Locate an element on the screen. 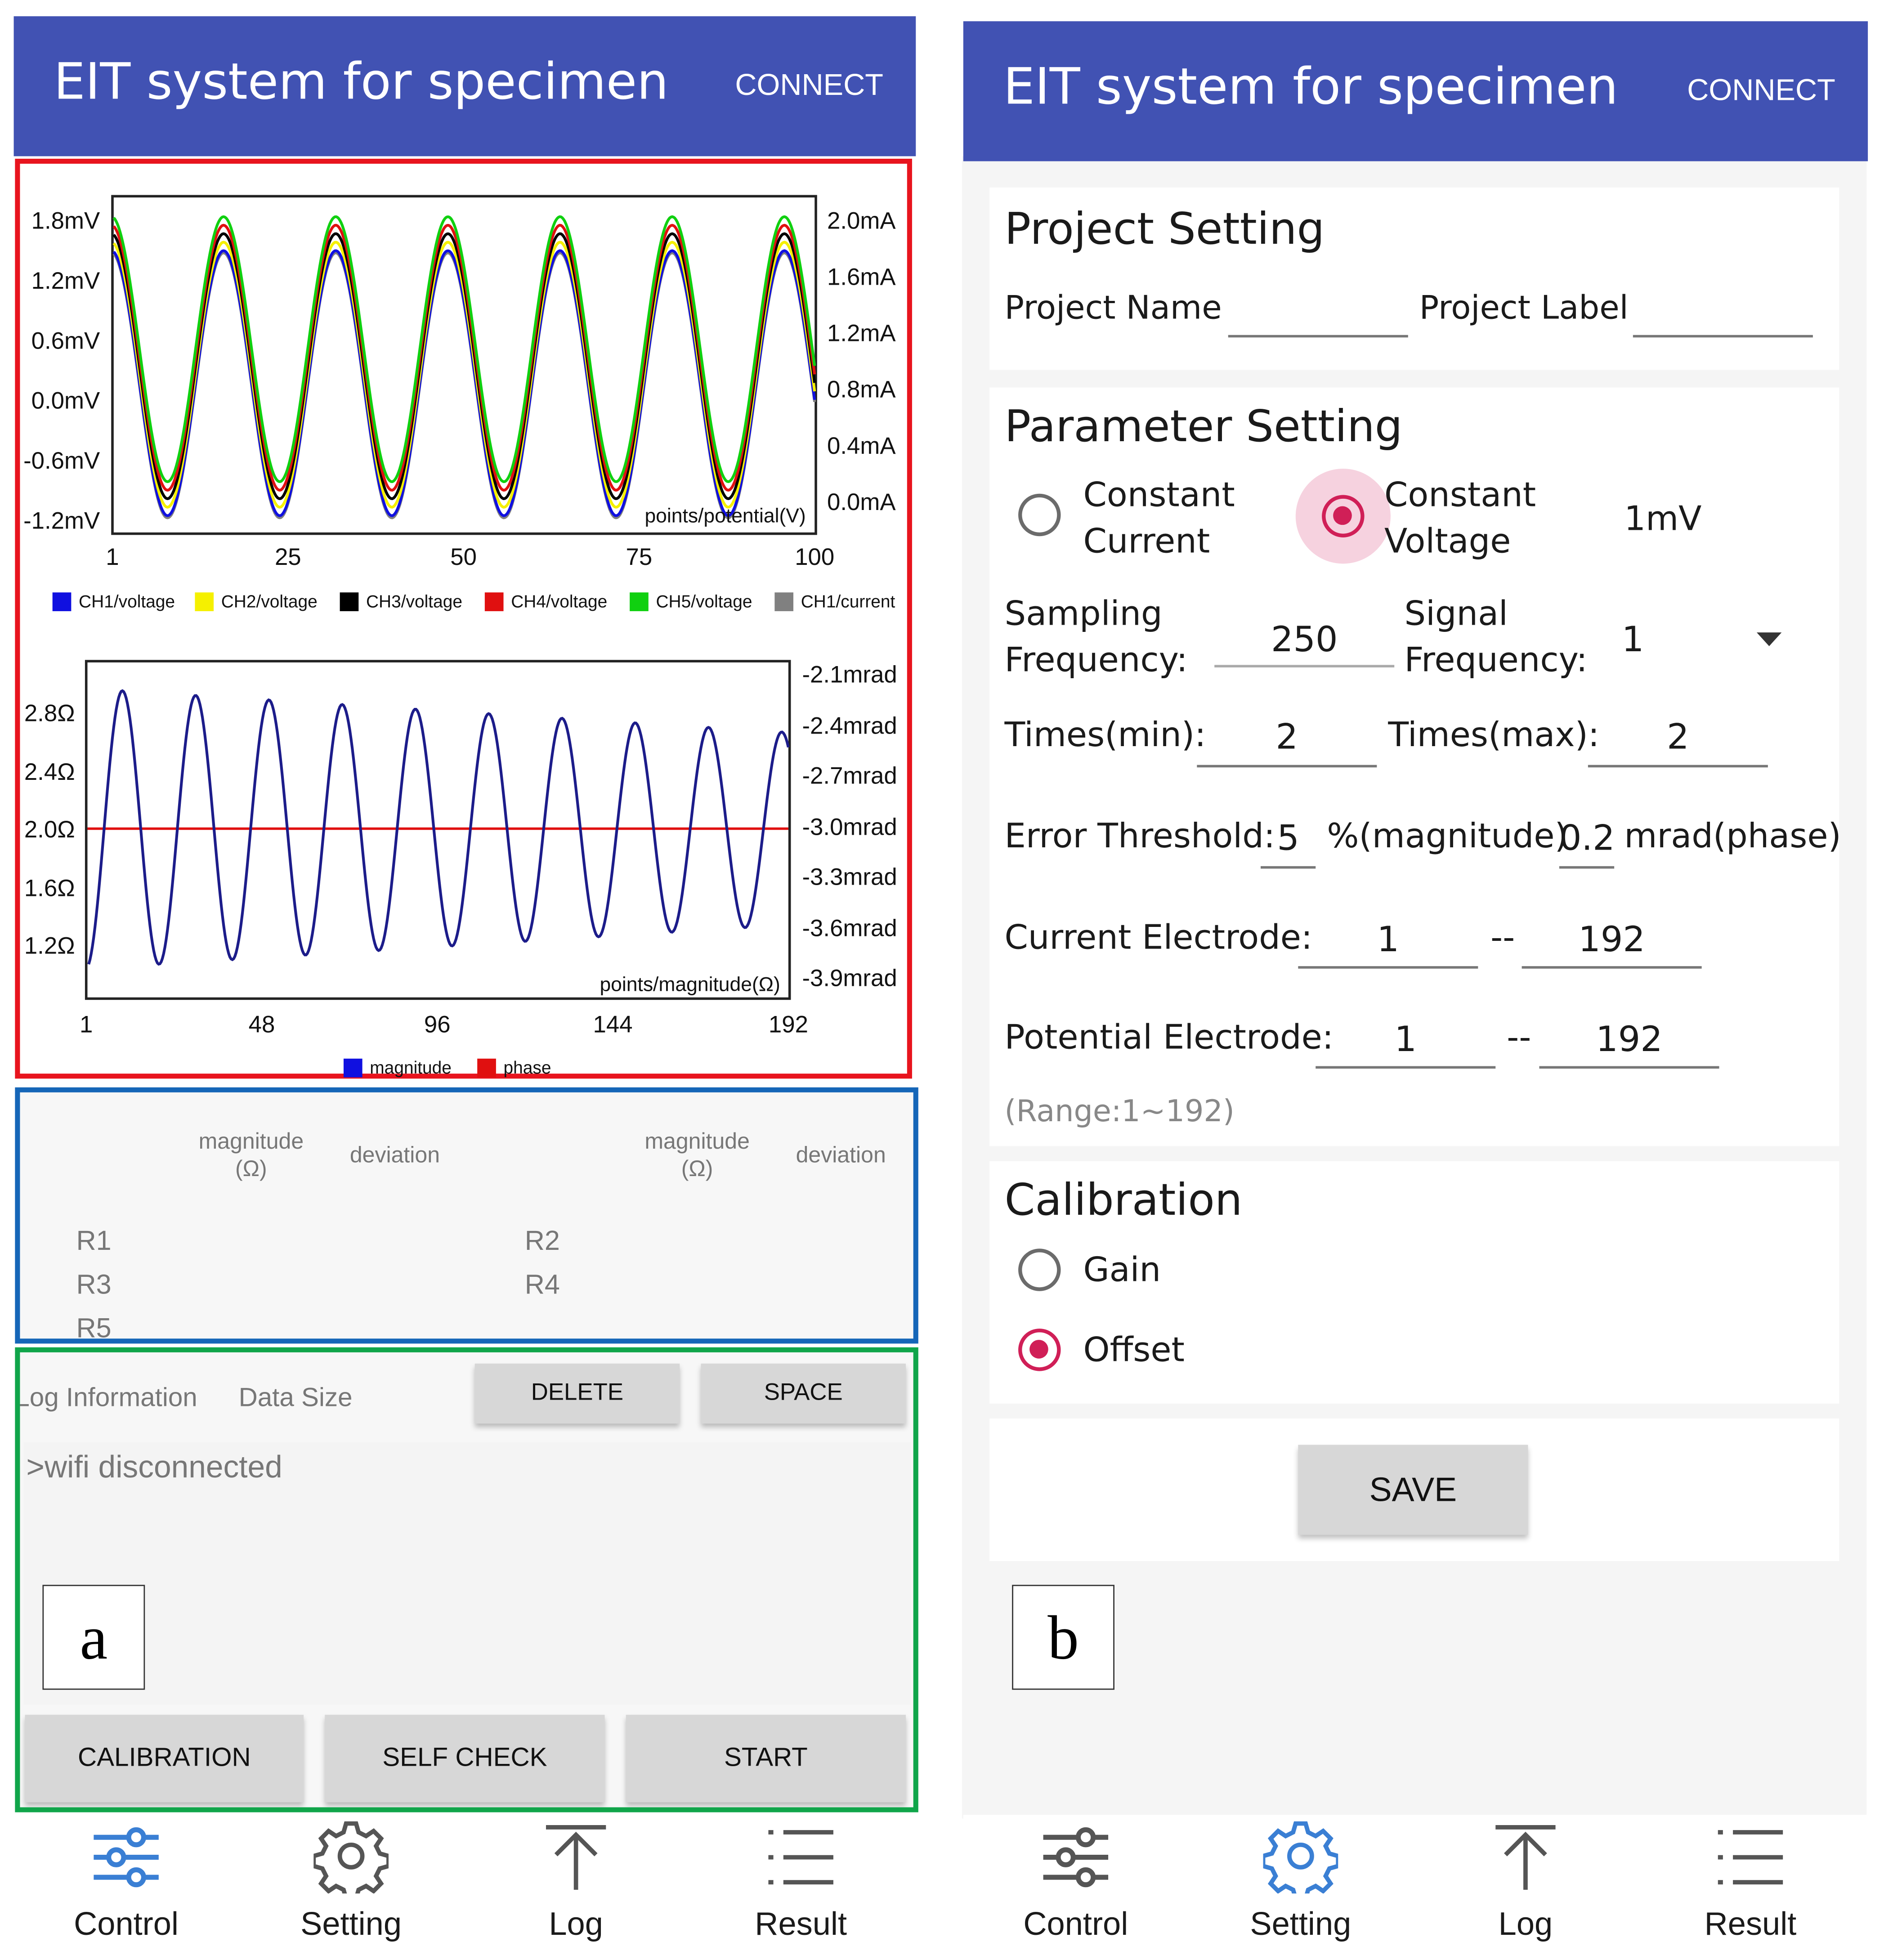  current-electrode-to: 192 is located at coordinates (1611, 939).